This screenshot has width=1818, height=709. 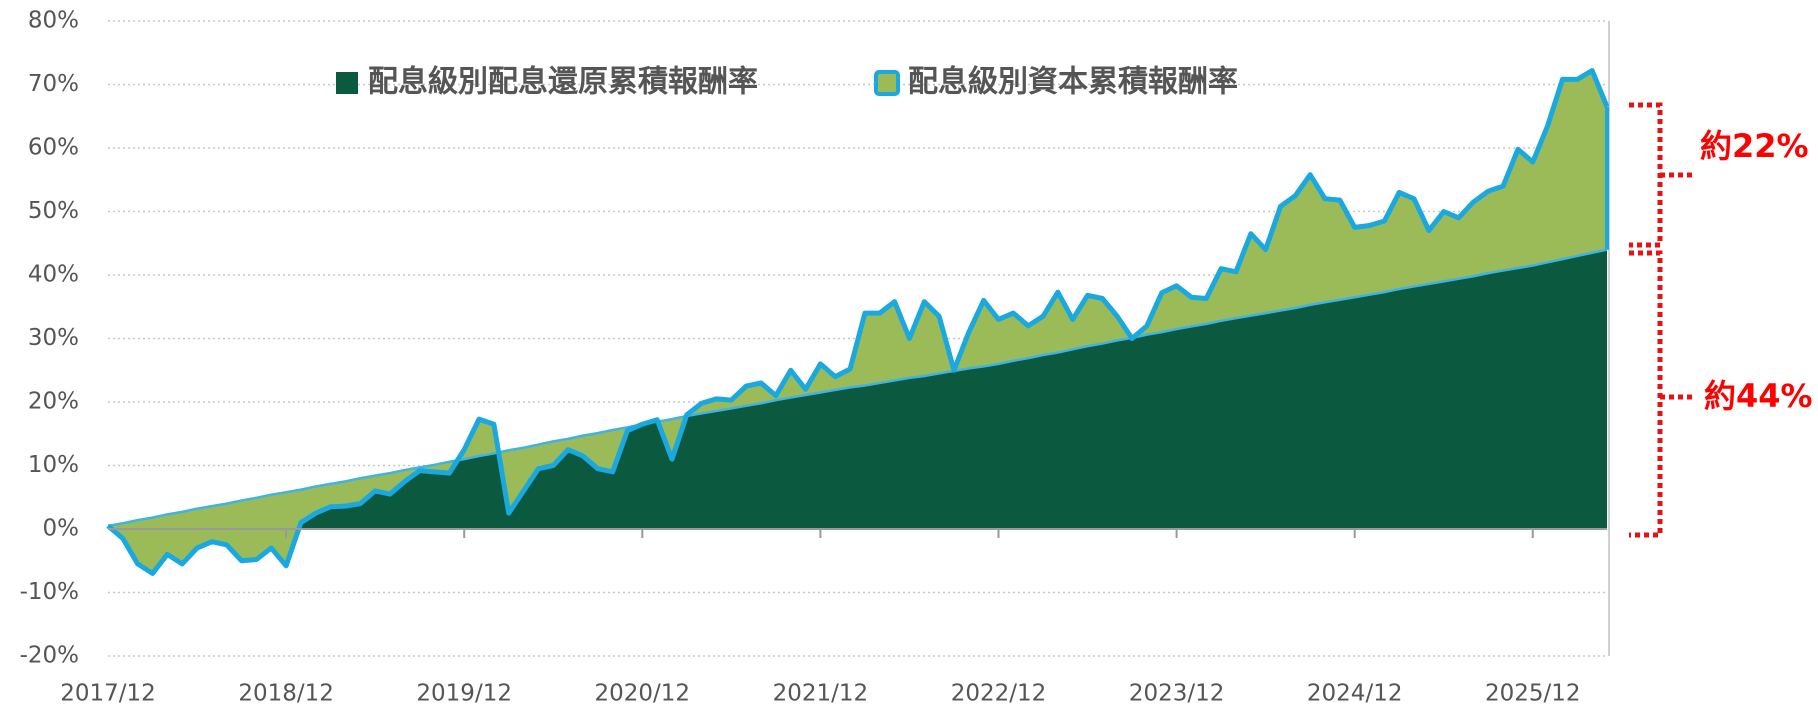 I want to click on legend-label: 配息級別配息還原累積報酬率, so click(x=563, y=82).